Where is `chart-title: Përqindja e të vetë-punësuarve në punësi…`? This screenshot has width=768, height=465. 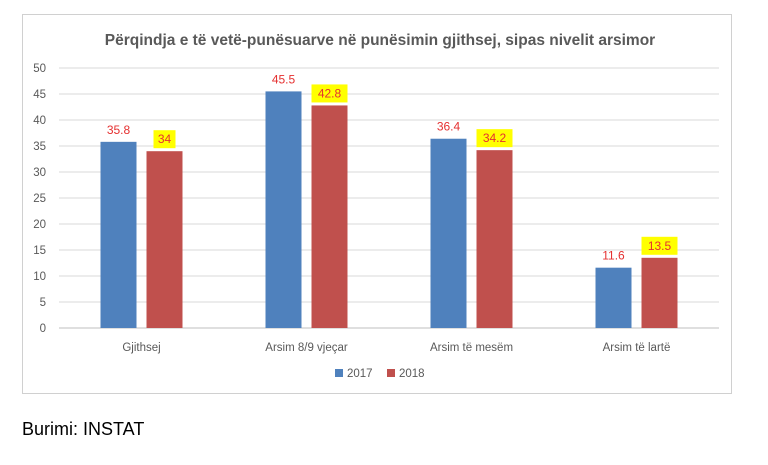 chart-title: Përqindja e të vetë-punësuarve në punësi… is located at coordinates (380, 40).